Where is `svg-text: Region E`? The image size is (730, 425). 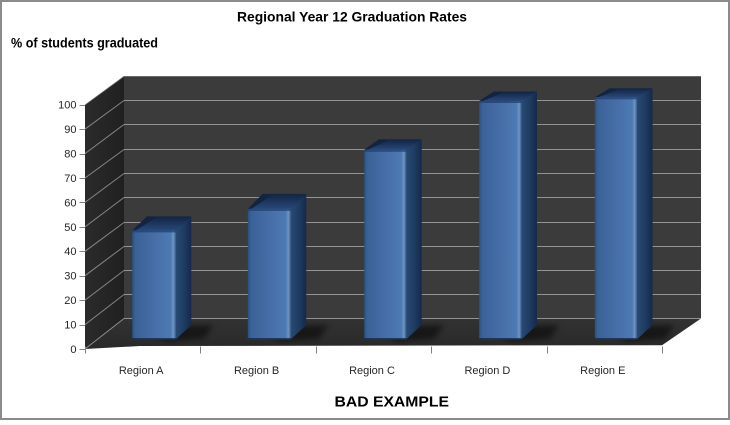
svg-text: Region E is located at coordinates (602, 371).